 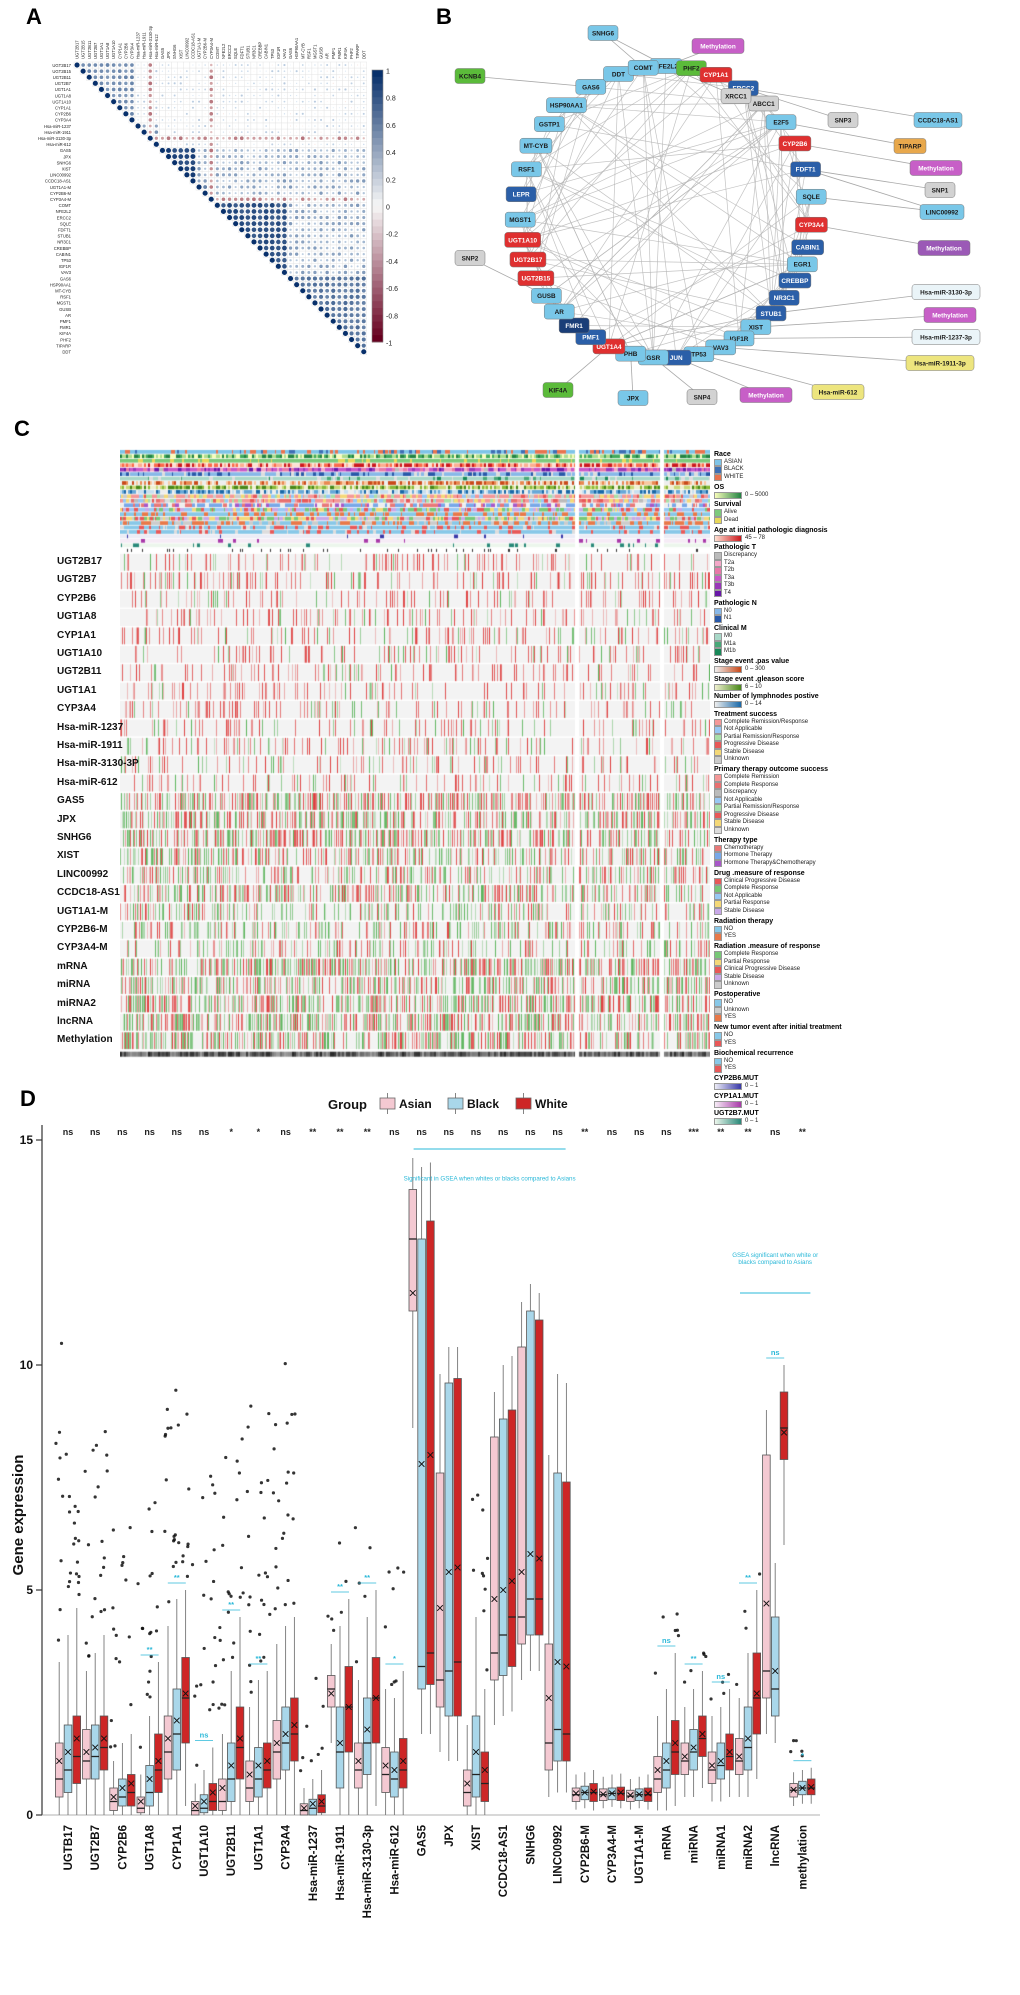 I want to click on svg-text: SNP4, so click(x=702, y=397).